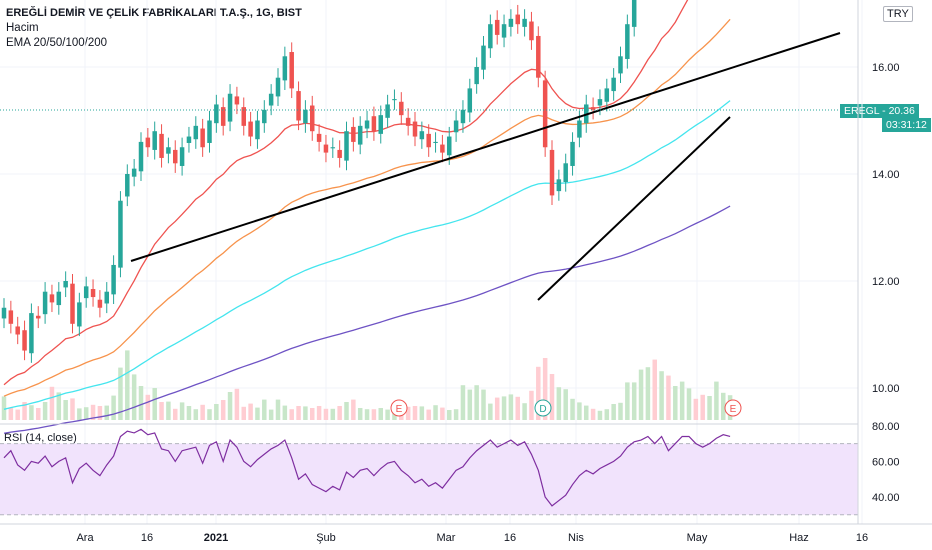 This screenshot has width=932, height=550. I want to click on rsi-tick-label: 60.00, so click(886, 462).